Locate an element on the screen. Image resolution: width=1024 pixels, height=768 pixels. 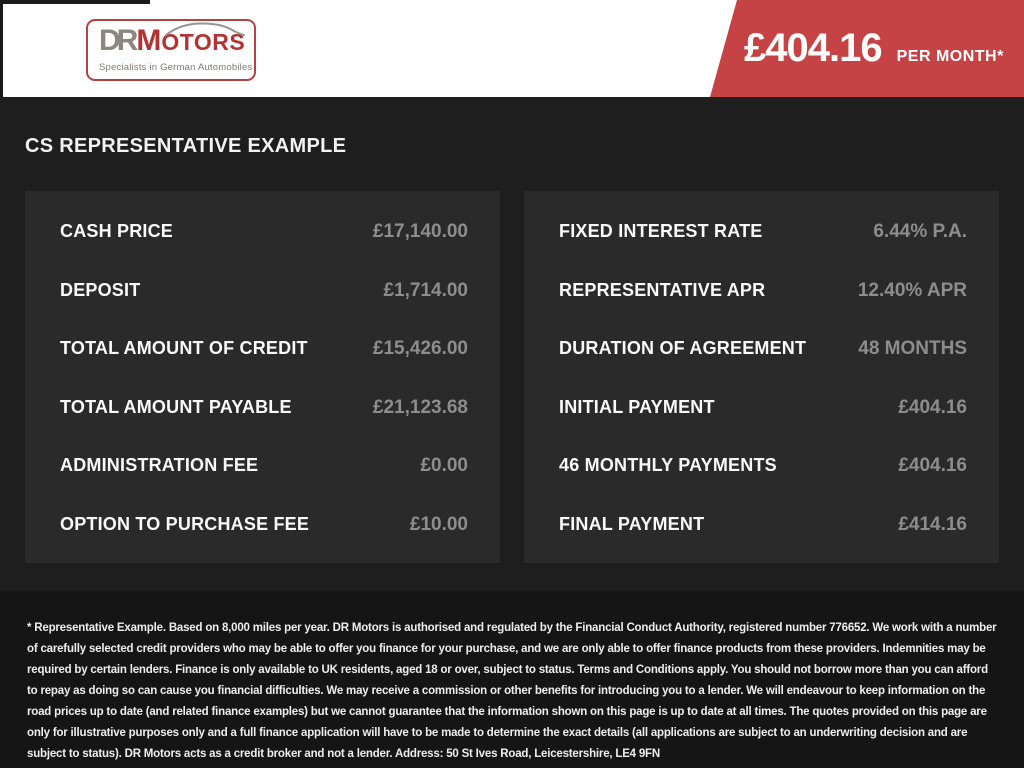
finance-row-label: INITIAL PAYMENT is located at coordinates (637, 406).